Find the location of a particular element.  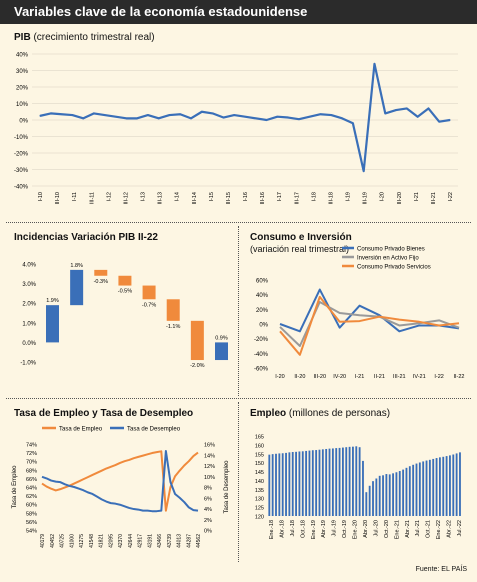

empleo-xtick: Jul.-22 is located at coordinates (460, 528).